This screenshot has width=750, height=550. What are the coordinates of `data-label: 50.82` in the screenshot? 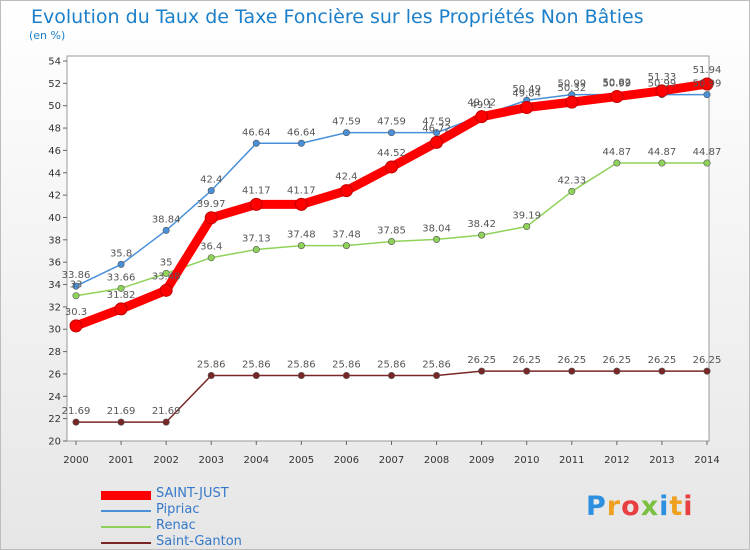 It's located at (617, 83).